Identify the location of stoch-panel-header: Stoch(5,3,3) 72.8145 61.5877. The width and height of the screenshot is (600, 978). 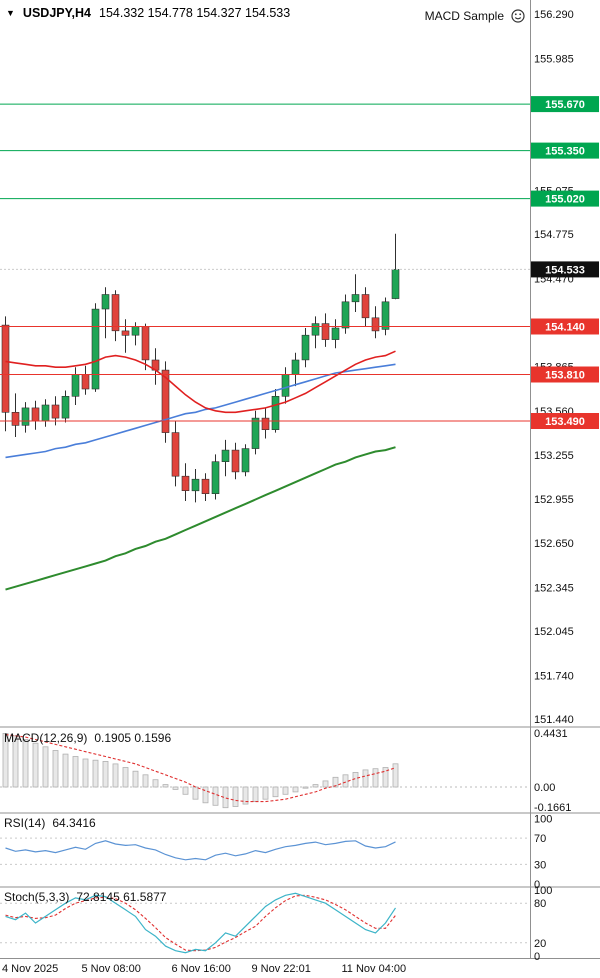
(85, 897).